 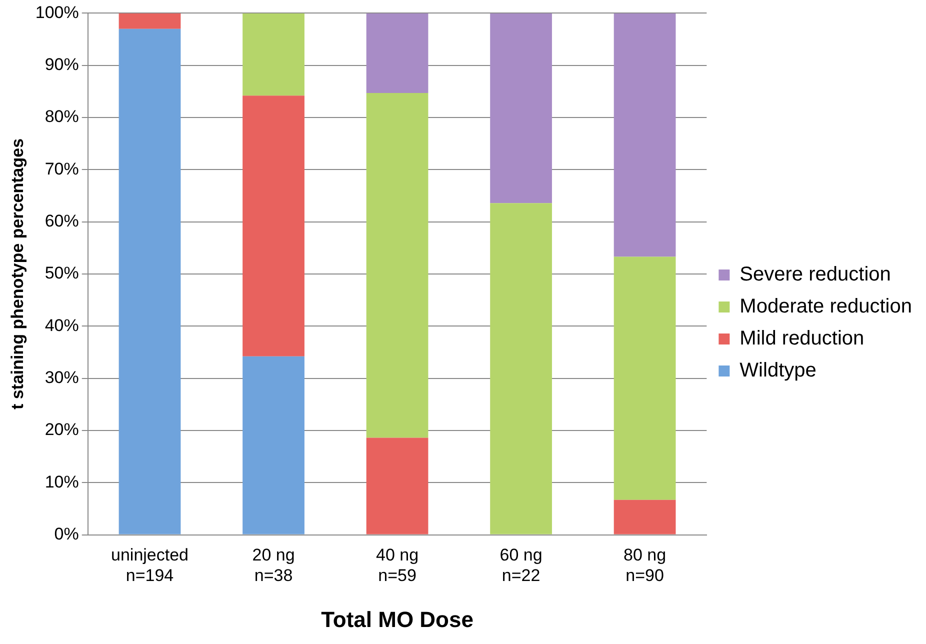 I want to click on y-tick-label: 50%, so click(x=61, y=273).